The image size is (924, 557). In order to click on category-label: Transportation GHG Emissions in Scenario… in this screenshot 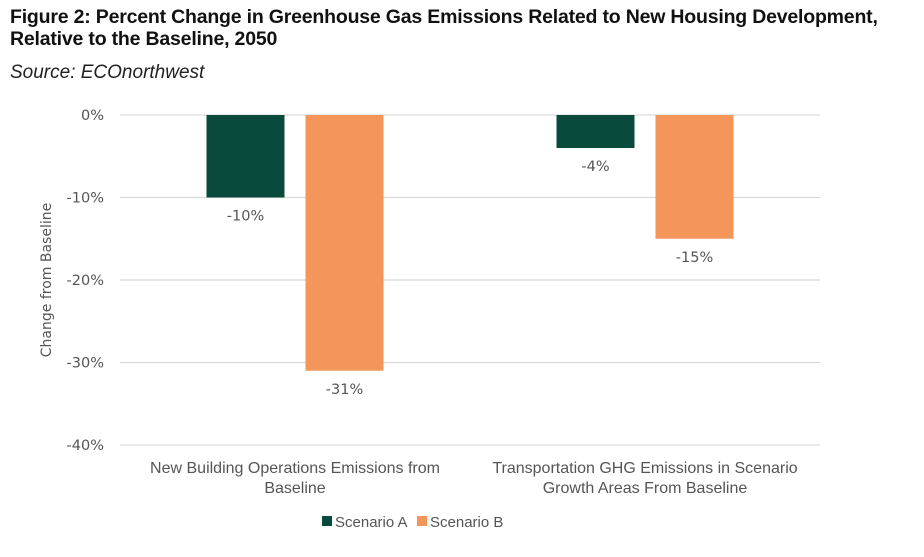, I will do `click(644, 478)`.